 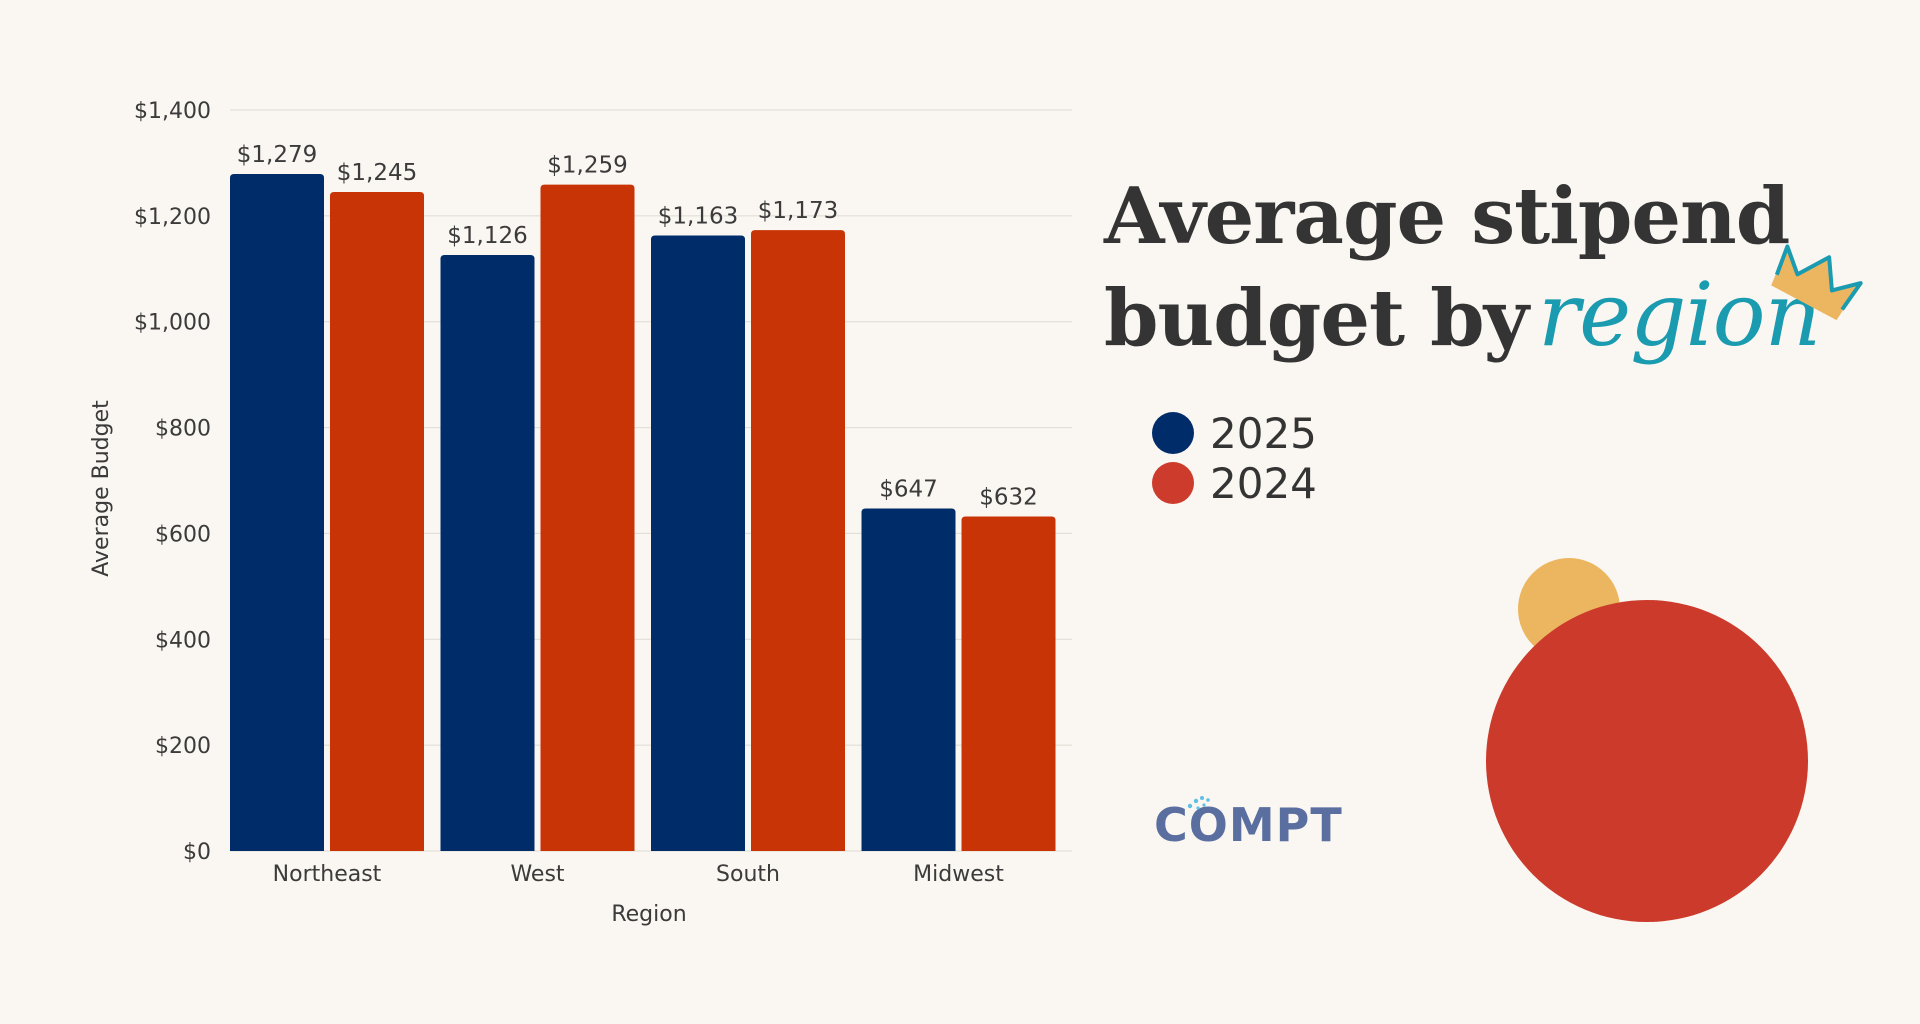 I want to click on crown-icon, so click(x=1817, y=282).